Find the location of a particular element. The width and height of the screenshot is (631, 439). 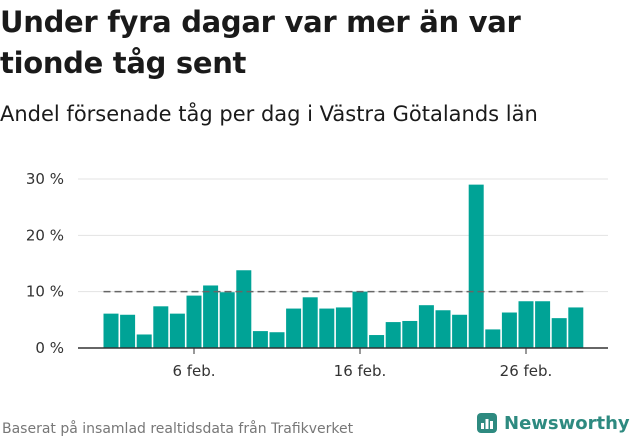

newsworthy-logo-text: Newsworthy is located at coordinates (567, 423).